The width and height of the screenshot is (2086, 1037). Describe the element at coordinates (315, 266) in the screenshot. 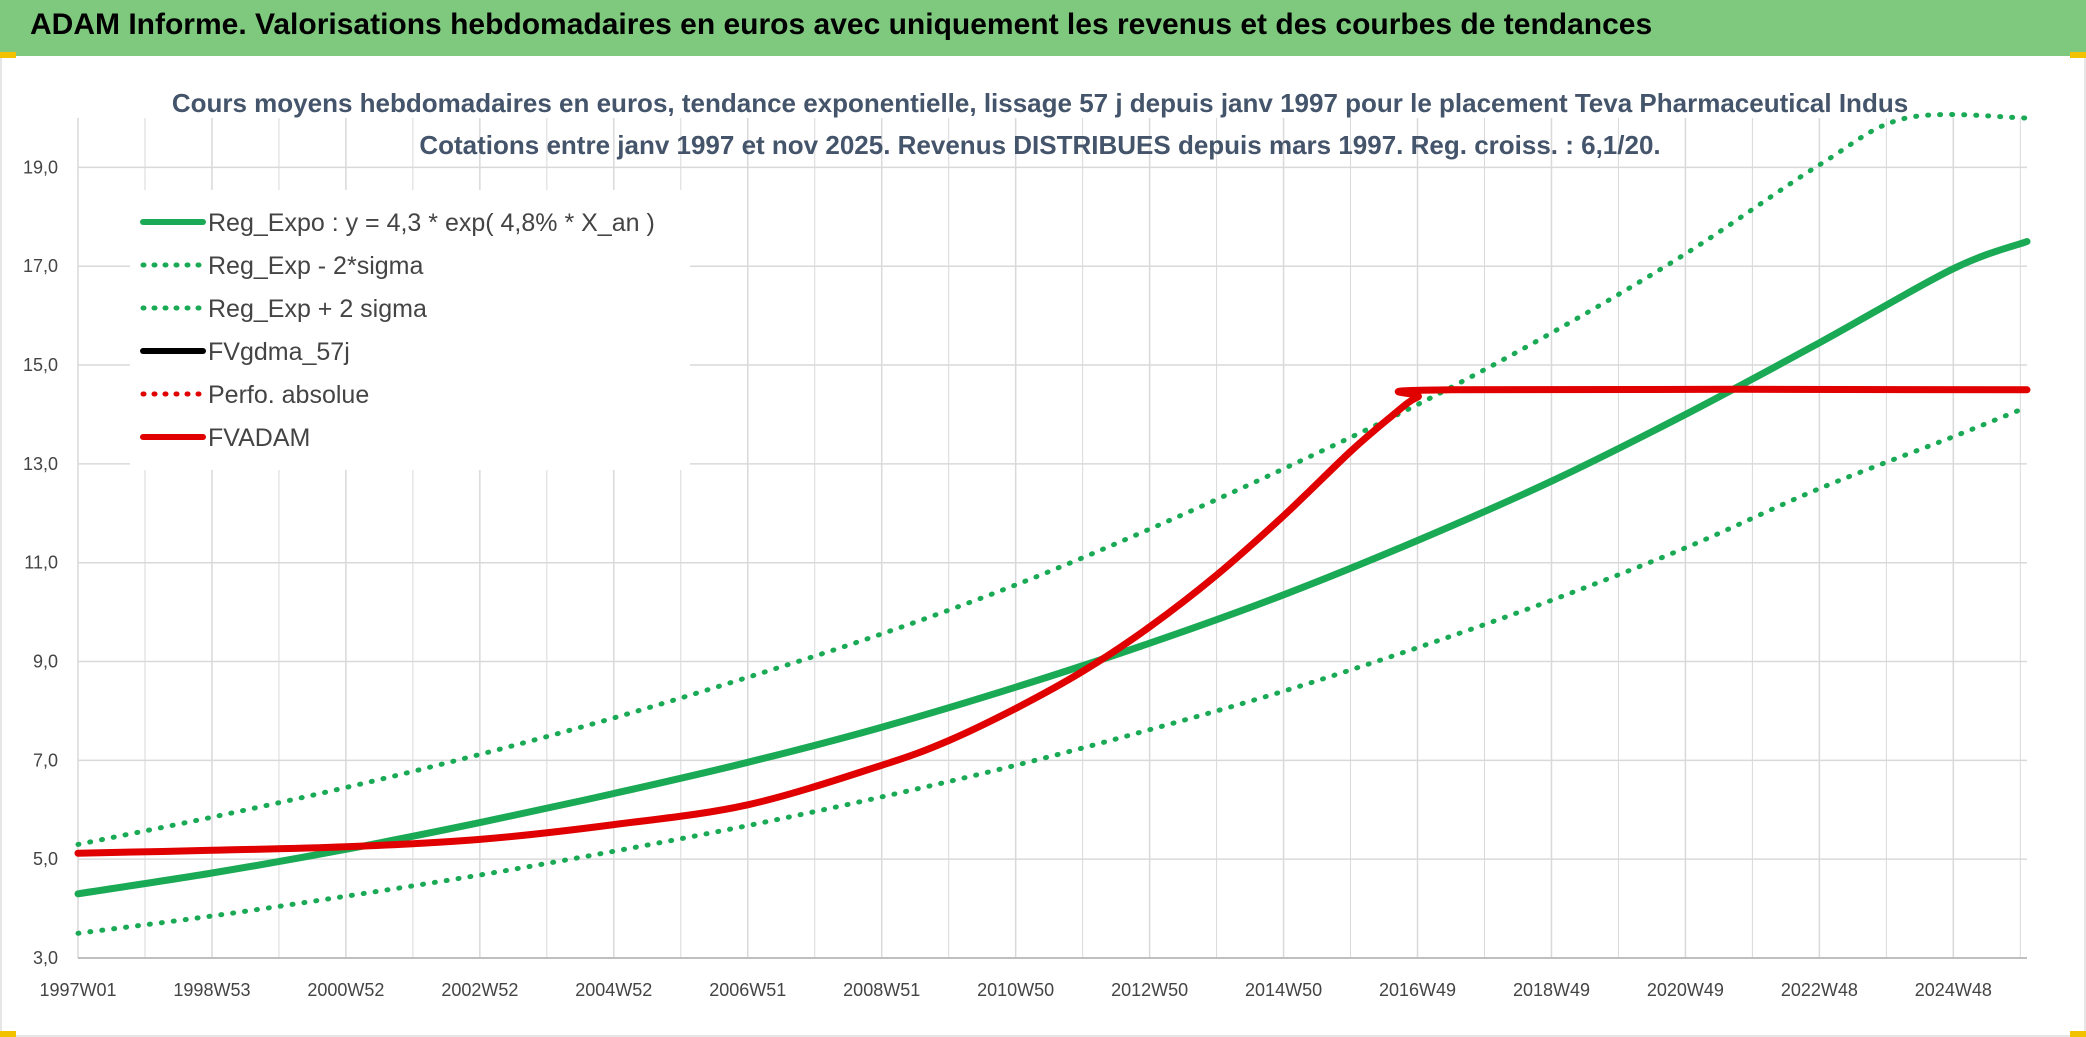

I see `legend-label: Reg_Exp - 2*sigma` at that location.